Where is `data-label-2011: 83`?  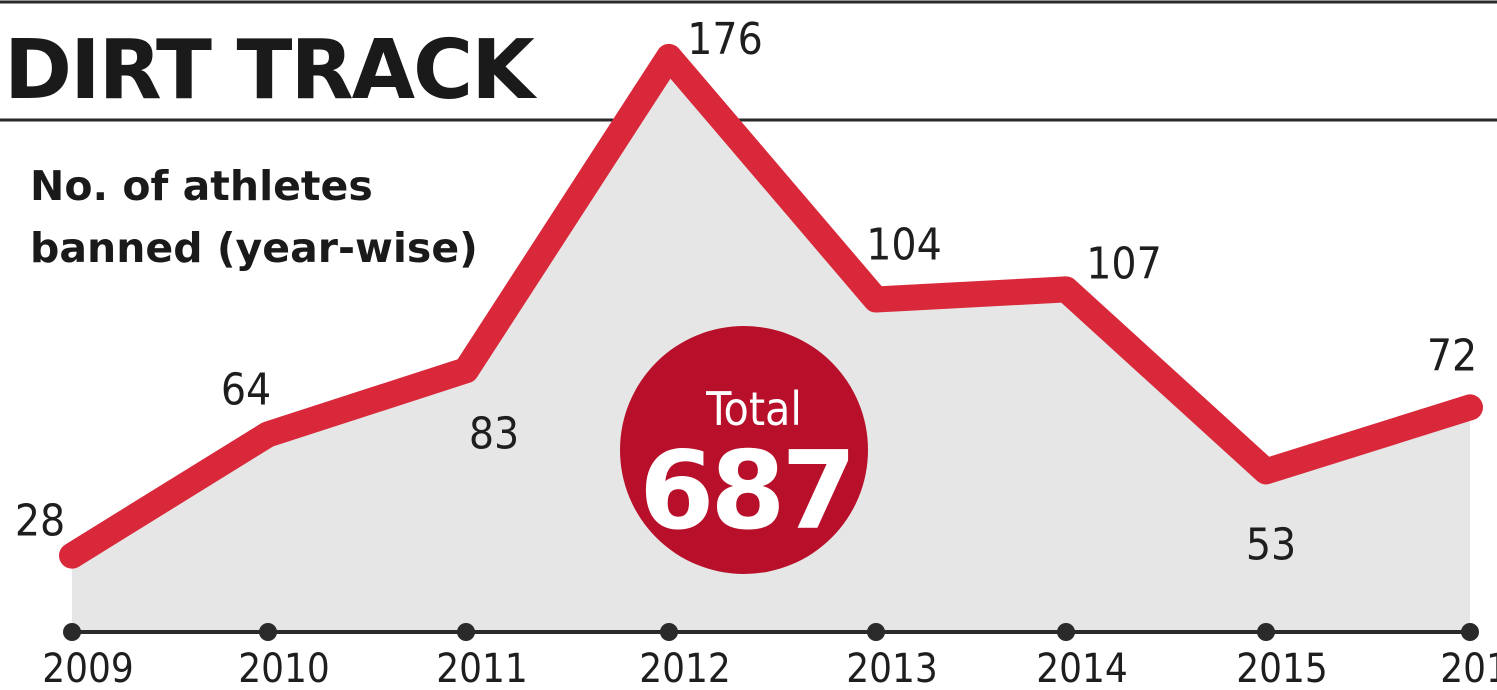
data-label-2011: 83 is located at coordinates (494, 433).